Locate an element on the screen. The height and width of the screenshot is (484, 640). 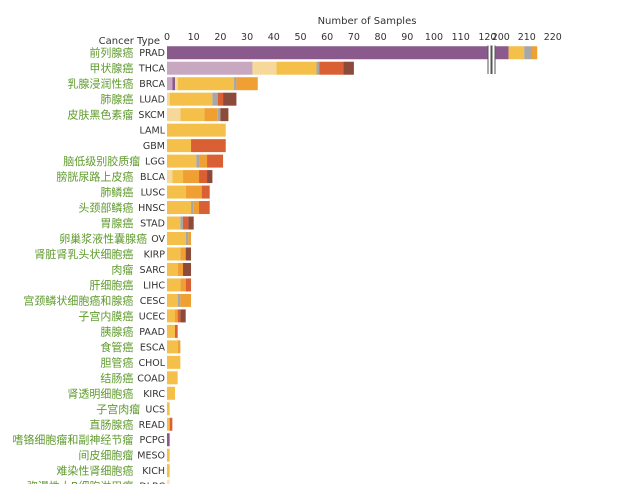
bar-stack-paad is located at coordinates (172, 331).